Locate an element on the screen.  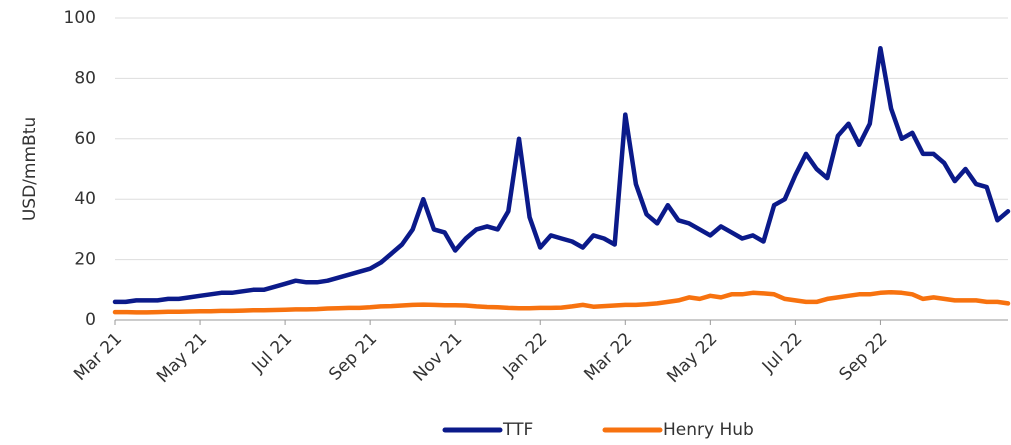
x-tick-label: Jan 22 is located at coordinates (525, 355).